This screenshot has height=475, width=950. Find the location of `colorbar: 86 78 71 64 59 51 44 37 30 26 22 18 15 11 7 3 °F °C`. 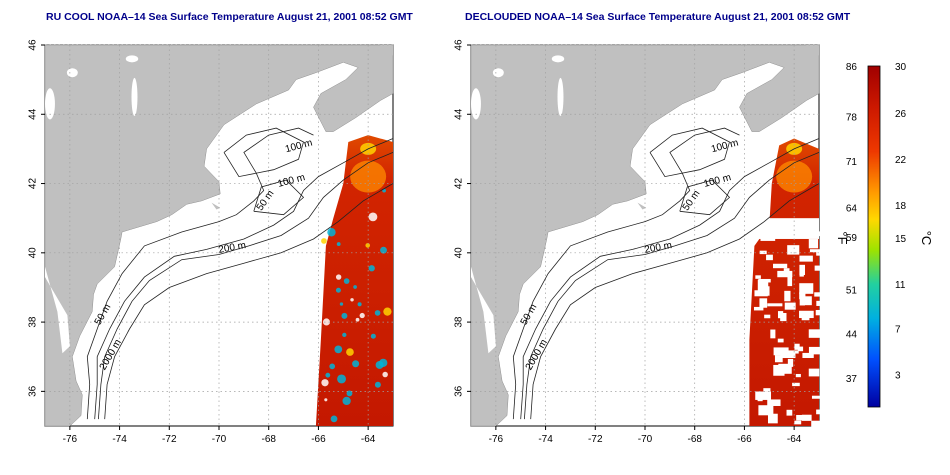

colorbar: 86 78 71 64 59 51 44 37 30 26 22 18 15 11 7 3 °F °C is located at coordinates (884, 235).